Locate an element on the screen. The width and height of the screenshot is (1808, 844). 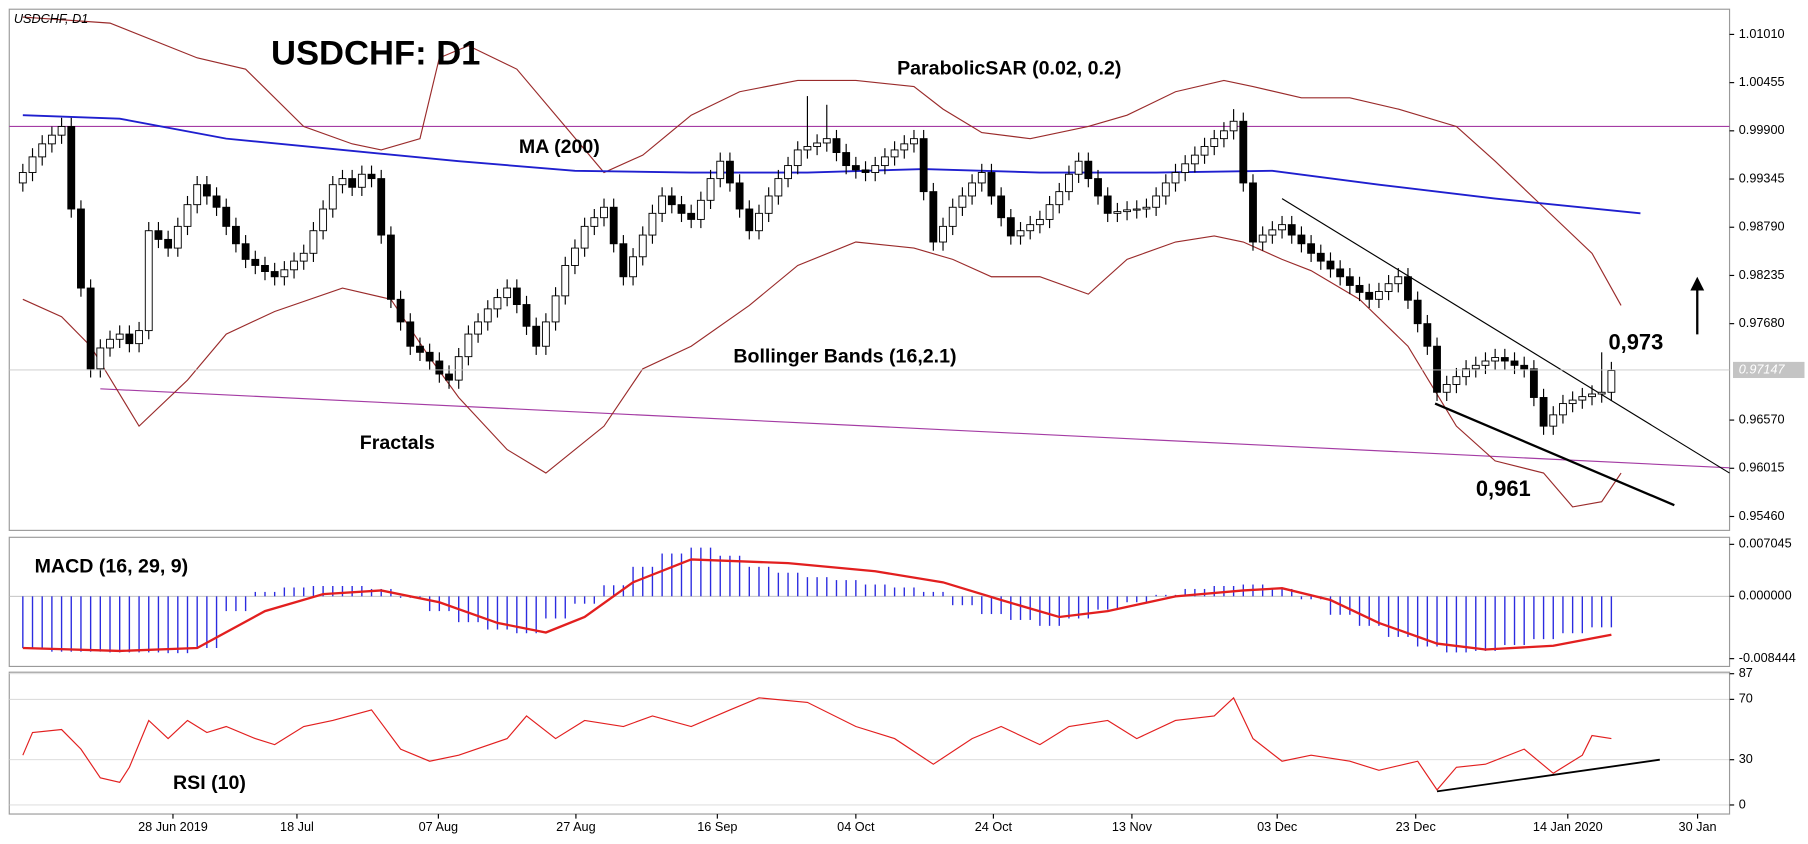
last-price-label: 0.97147 is located at coordinates (1762, 369).